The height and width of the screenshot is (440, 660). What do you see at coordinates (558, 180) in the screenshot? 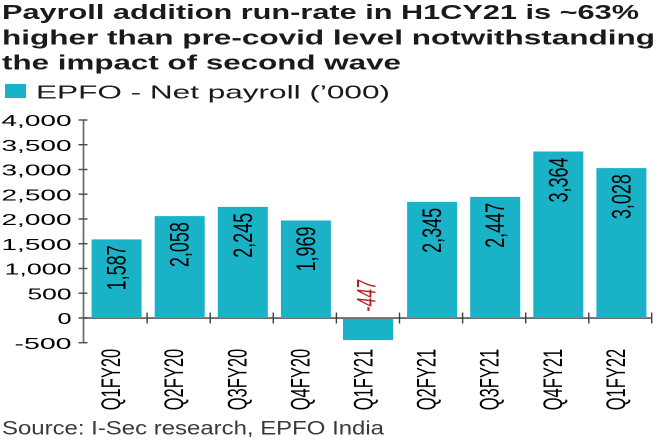
I see `svg-text: 3,364` at bounding box center [558, 180].